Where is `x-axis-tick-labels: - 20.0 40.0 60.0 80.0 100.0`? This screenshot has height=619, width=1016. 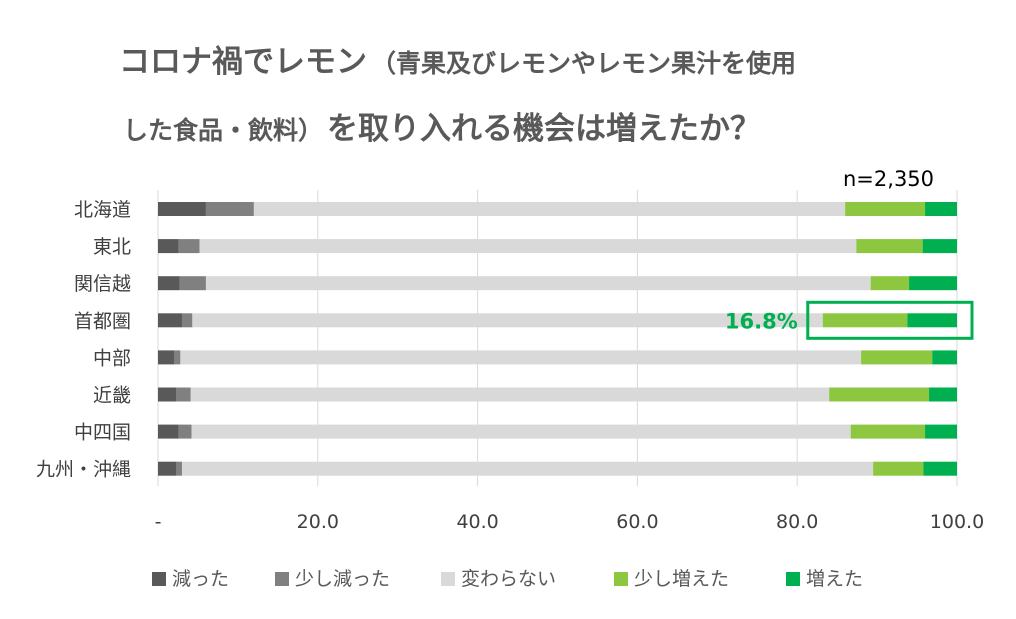 x-axis-tick-labels: - 20.0 40.0 60.0 80.0 100.0 is located at coordinates (570, 522).